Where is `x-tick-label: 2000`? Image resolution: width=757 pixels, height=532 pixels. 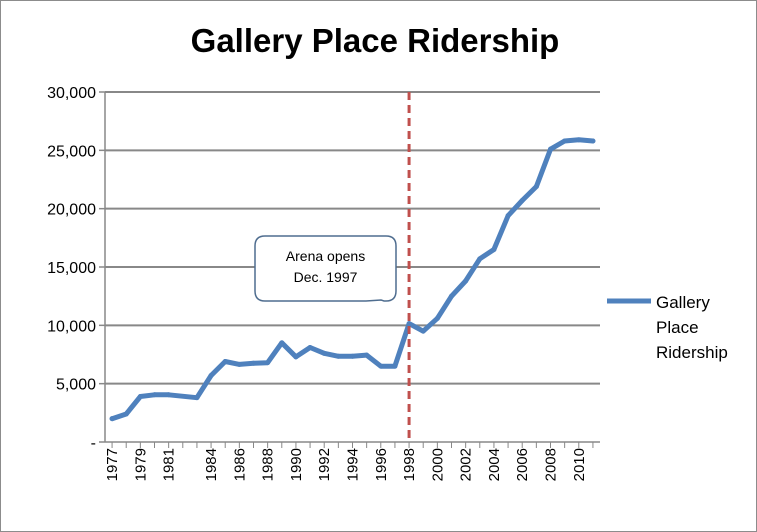
x-tick-label: 2000 is located at coordinates (437, 464).